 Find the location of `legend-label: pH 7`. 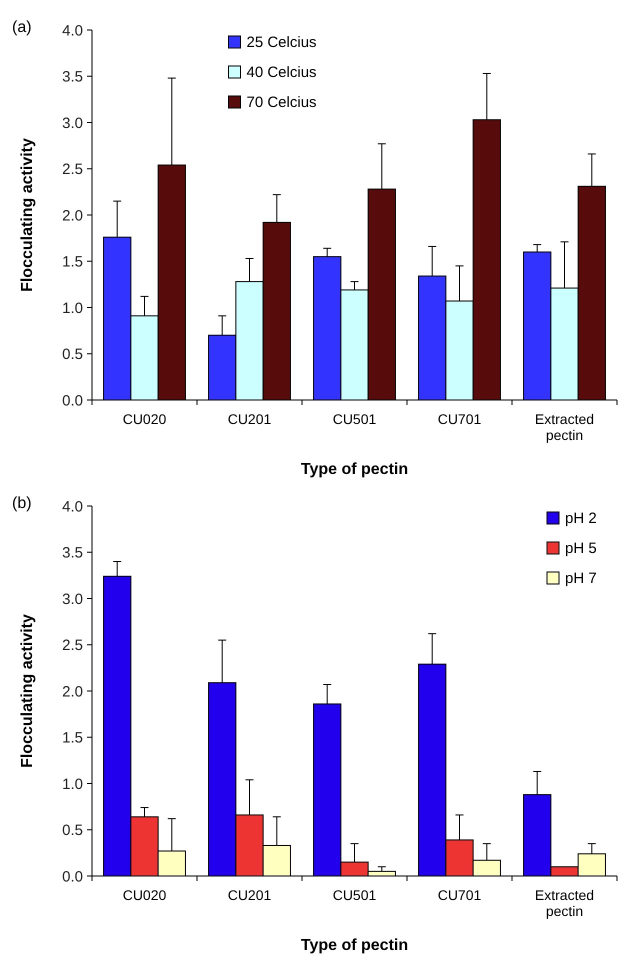

legend-label: pH 7 is located at coordinates (581, 578).